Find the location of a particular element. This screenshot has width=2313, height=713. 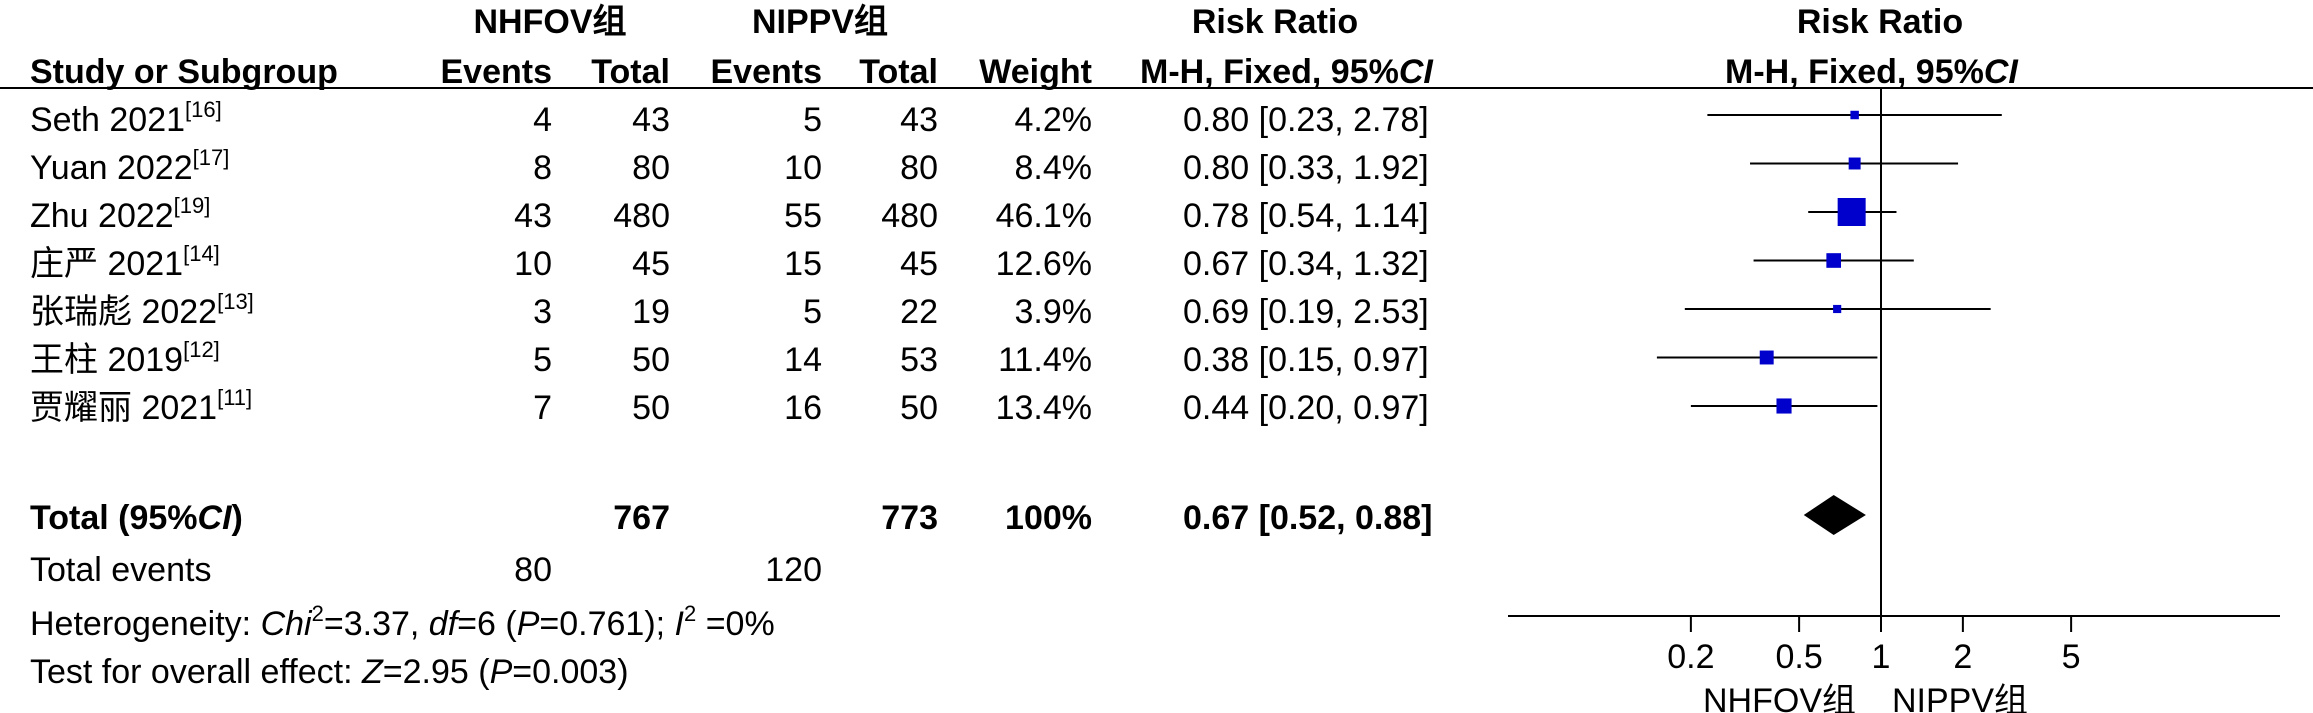

study-events1: 10 is located at coordinates (533, 264).